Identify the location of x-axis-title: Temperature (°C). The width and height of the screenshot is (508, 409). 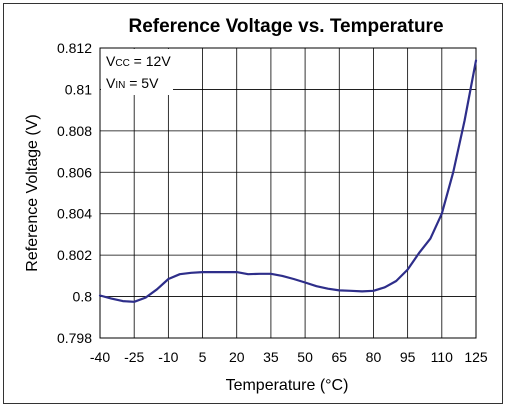
(287, 385).